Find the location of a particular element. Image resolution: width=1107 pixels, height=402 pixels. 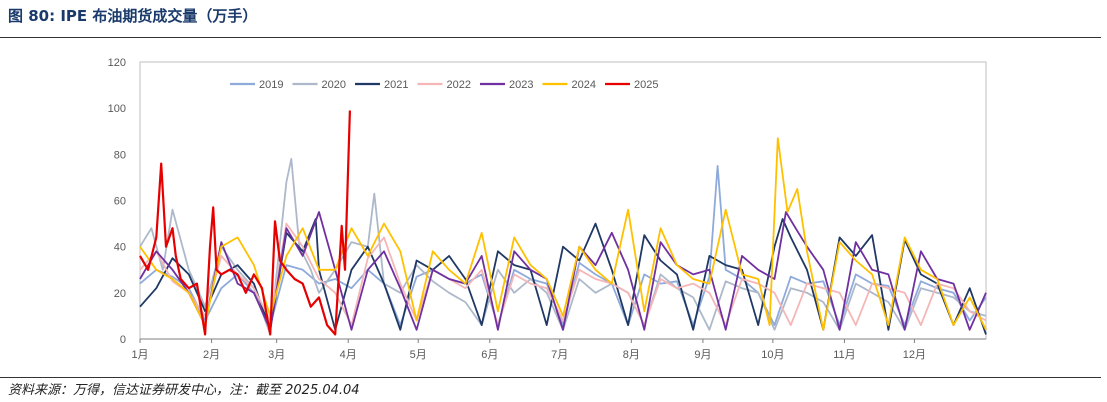

bottom-rule is located at coordinates (550, 377).